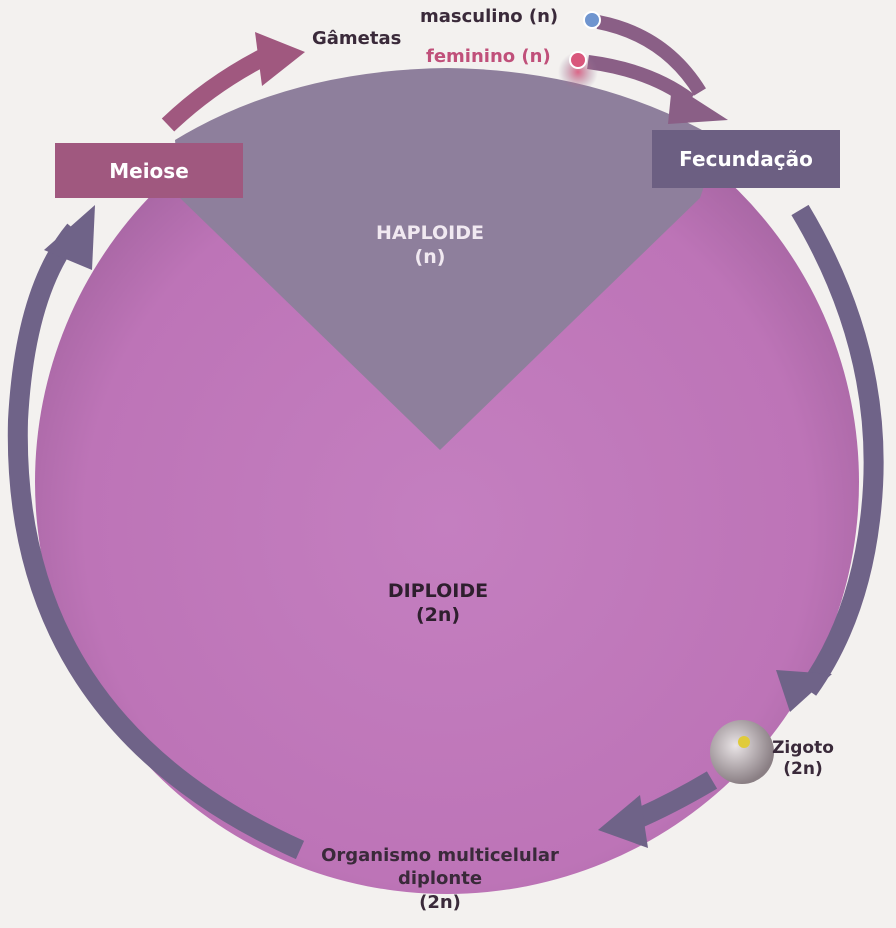 The image size is (896, 928). Describe the element at coordinates (592, 20) in the screenshot. I see `male-gamete-dot` at that location.